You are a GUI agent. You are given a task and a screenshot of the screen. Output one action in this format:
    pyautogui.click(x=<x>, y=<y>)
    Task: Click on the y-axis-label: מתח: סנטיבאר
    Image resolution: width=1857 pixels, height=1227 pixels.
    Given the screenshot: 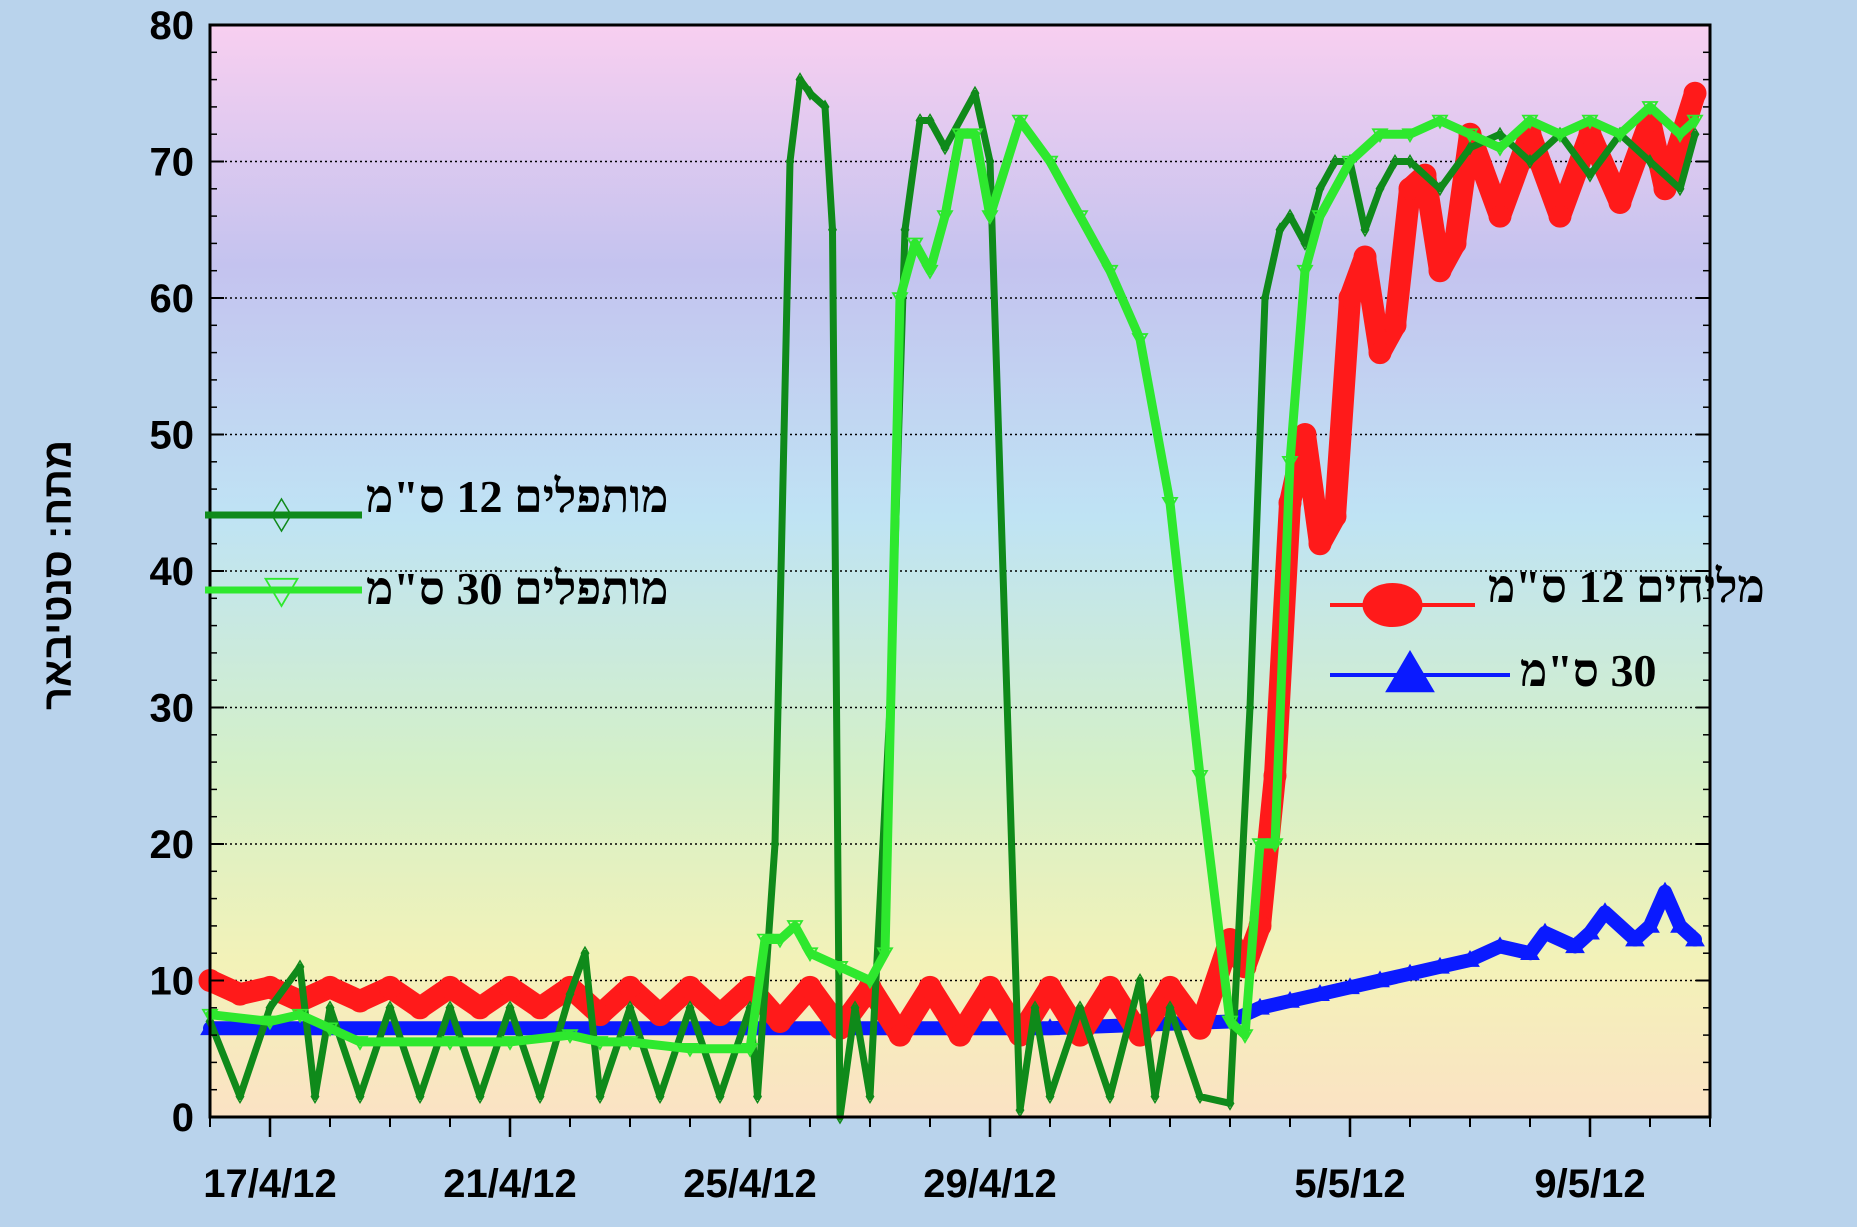 What is the action you would take?
    pyautogui.click(x=57, y=575)
    